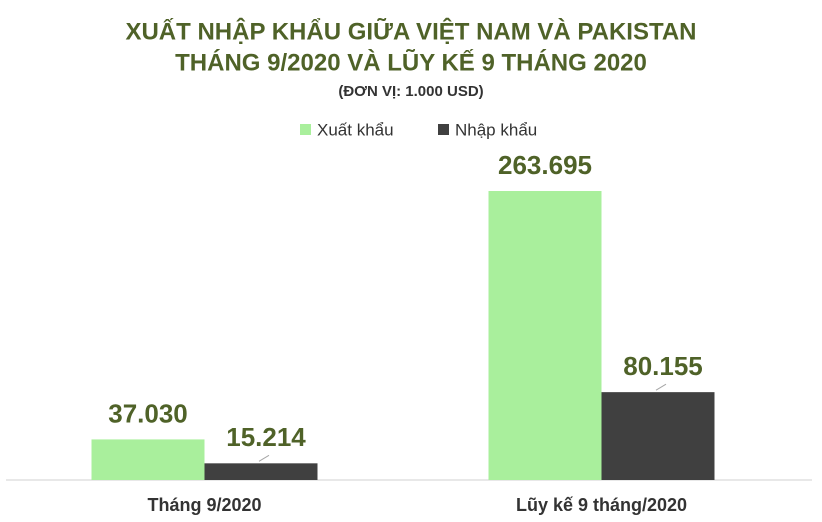 The width and height of the screenshot is (822, 522). I want to click on chart-title: XUẤT NHẬP KHẨU GIỮA VIỆT NAM VÀ PAKISTAN, so click(410, 31).